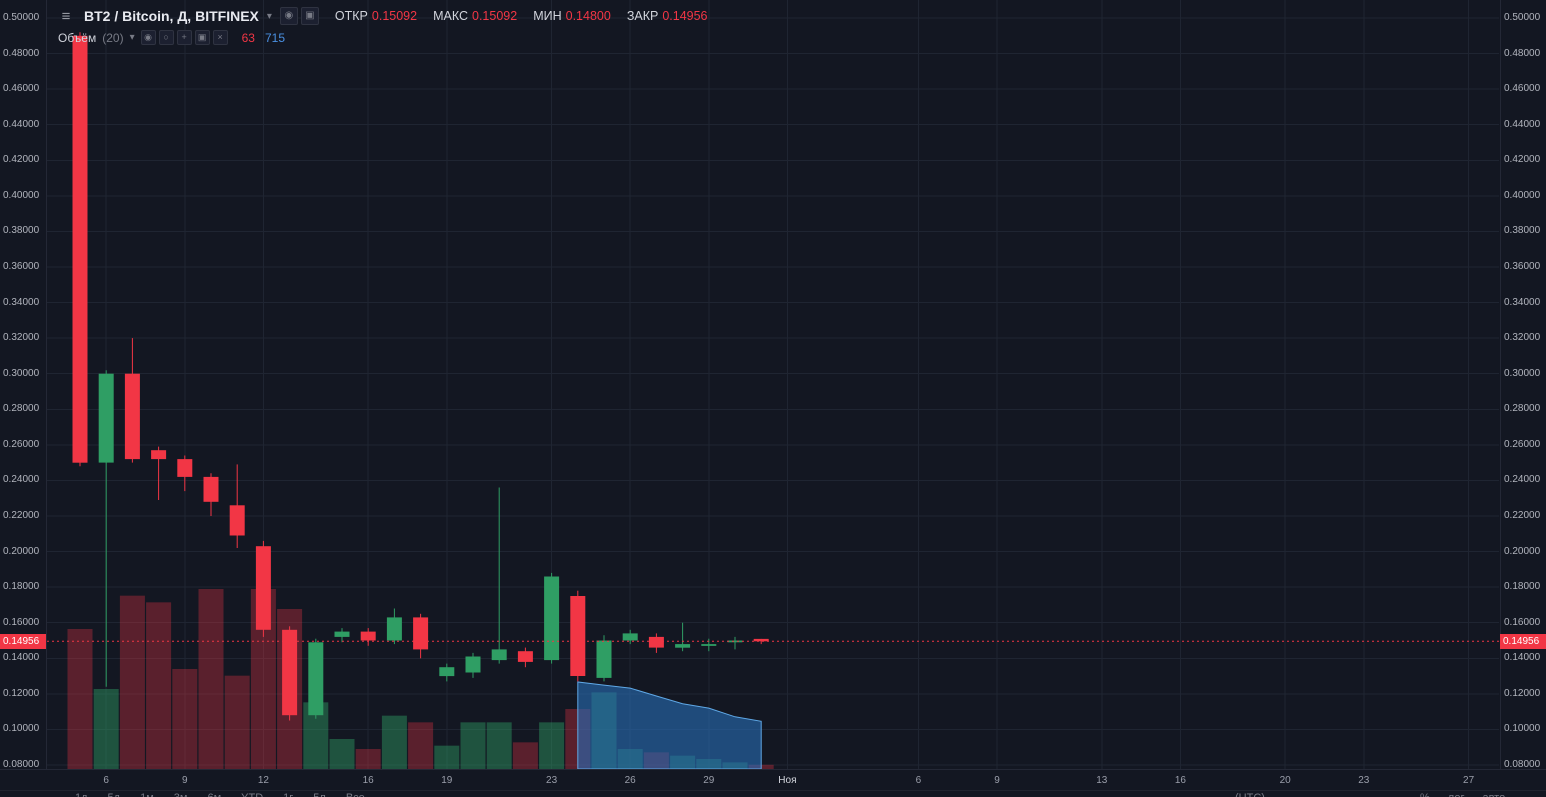  I want to click on bottom-toolbar: 1д 5д 1м 3м 6м YTD 1г 5л Все (UTC) % лог авто, so click(773, 793).